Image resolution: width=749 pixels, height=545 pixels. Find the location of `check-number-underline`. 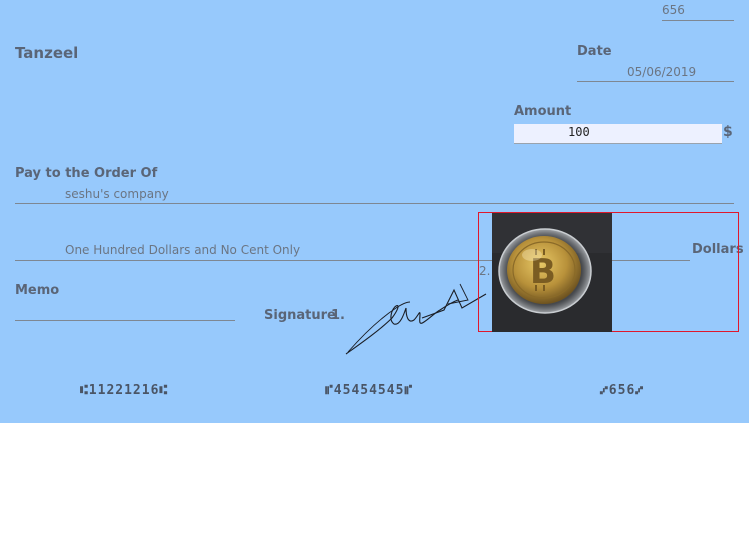

check-number-underline is located at coordinates (698, 20).